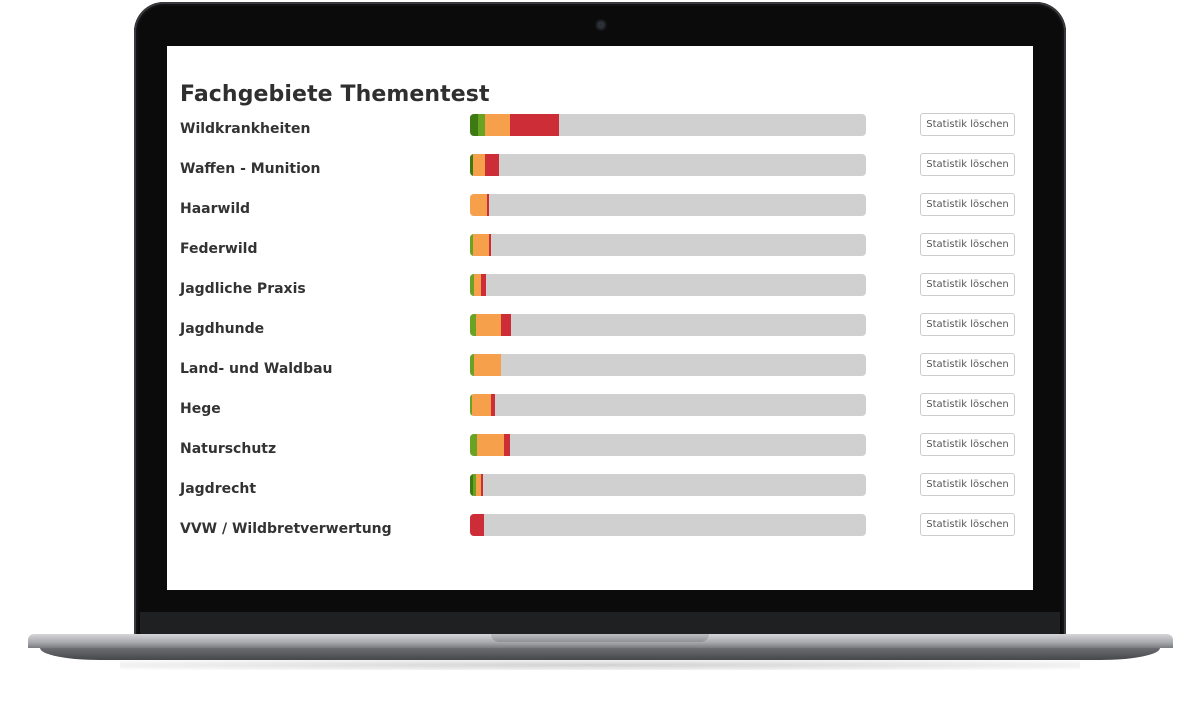 The width and height of the screenshot is (1200, 716). What do you see at coordinates (200, 409) in the screenshot?
I see `topic-label: Hege` at bounding box center [200, 409].